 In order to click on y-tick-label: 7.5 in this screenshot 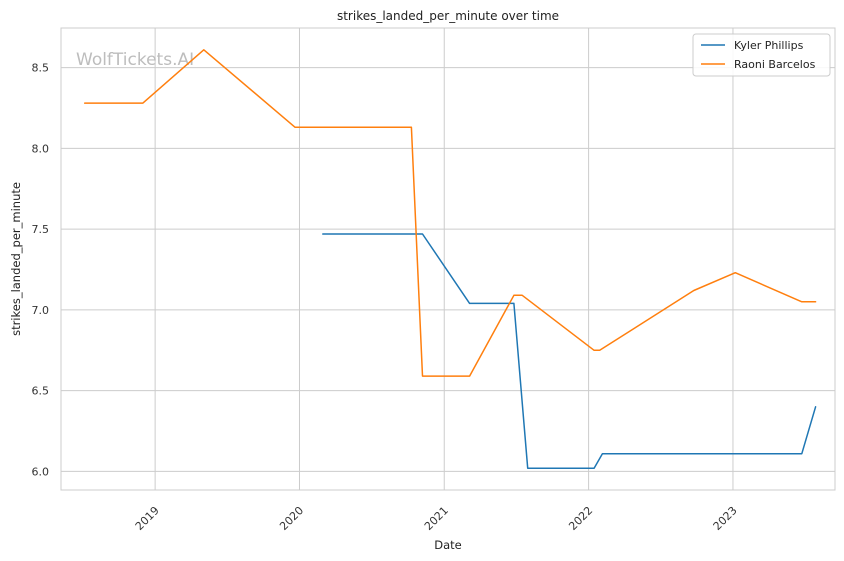, I will do `click(41, 229)`.